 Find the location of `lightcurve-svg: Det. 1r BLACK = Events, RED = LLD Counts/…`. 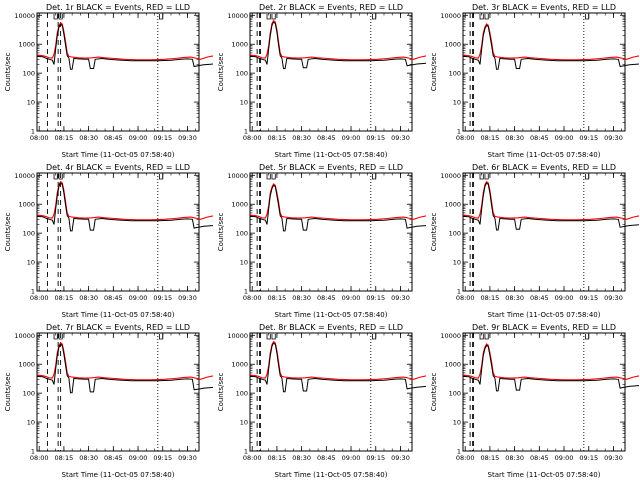

lightcurve-svg: Det. 1r BLACK = Events, RED = LLD Counts/… is located at coordinates (108, 81).